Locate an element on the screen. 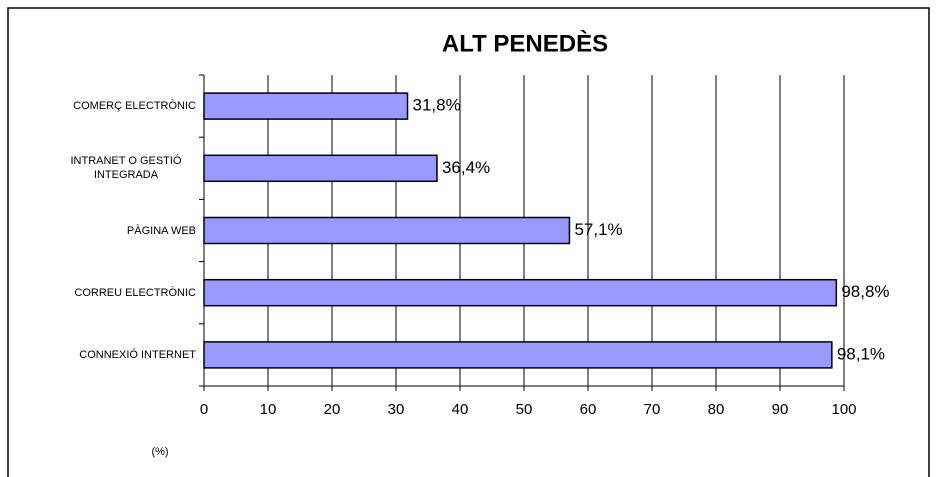  chart-title: ALT PENEDÈS is located at coordinates (525, 43).